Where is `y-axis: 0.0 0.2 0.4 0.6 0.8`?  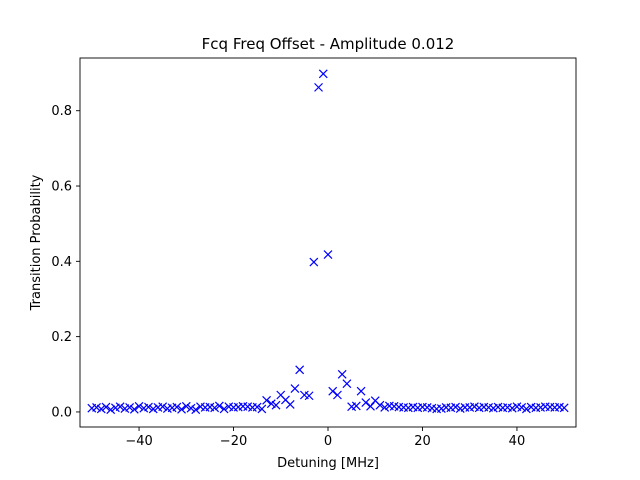
y-axis: 0.0 0.2 0.4 0.6 0.8 is located at coordinates (65, 262).